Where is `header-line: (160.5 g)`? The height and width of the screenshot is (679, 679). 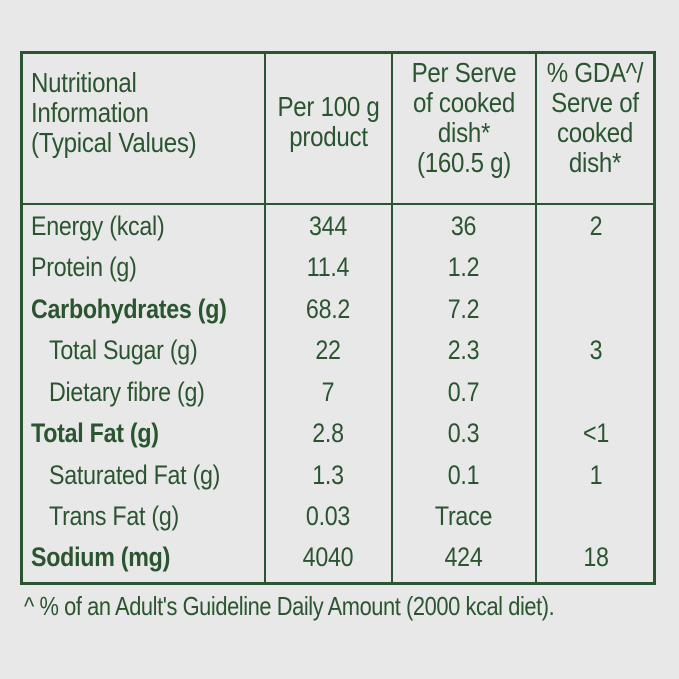 header-line: (160.5 g) is located at coordinates (464, 162).